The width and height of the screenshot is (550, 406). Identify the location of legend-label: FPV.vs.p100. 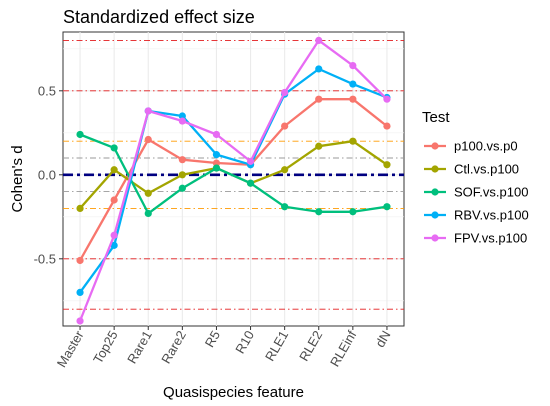
(490, 238).